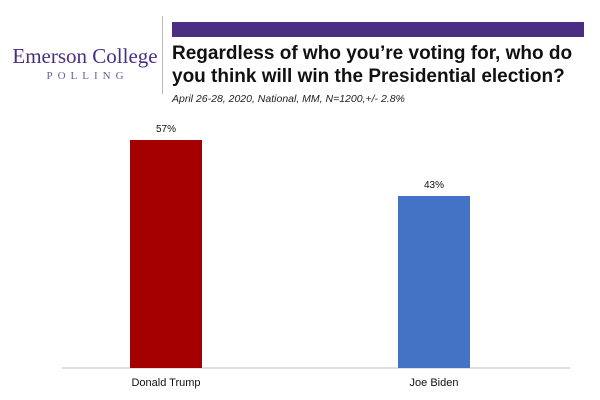 The width and height of the screenshot is (600, 400). What do you see at coordinates (434, 282) in the screenshot?
I see `bar-joe-biden` at bounding box center [434, 282].